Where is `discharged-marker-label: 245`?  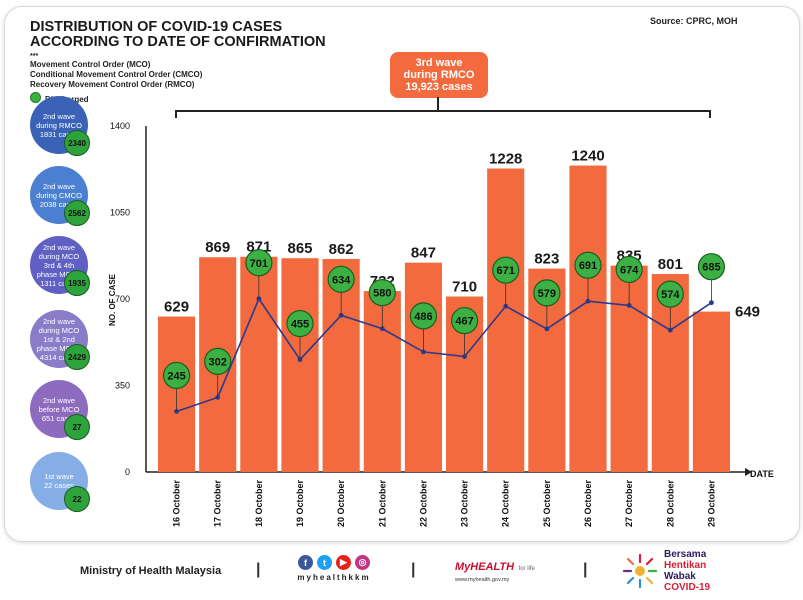 discharged-marker-label: 245 is located at coordinates (176, 376).